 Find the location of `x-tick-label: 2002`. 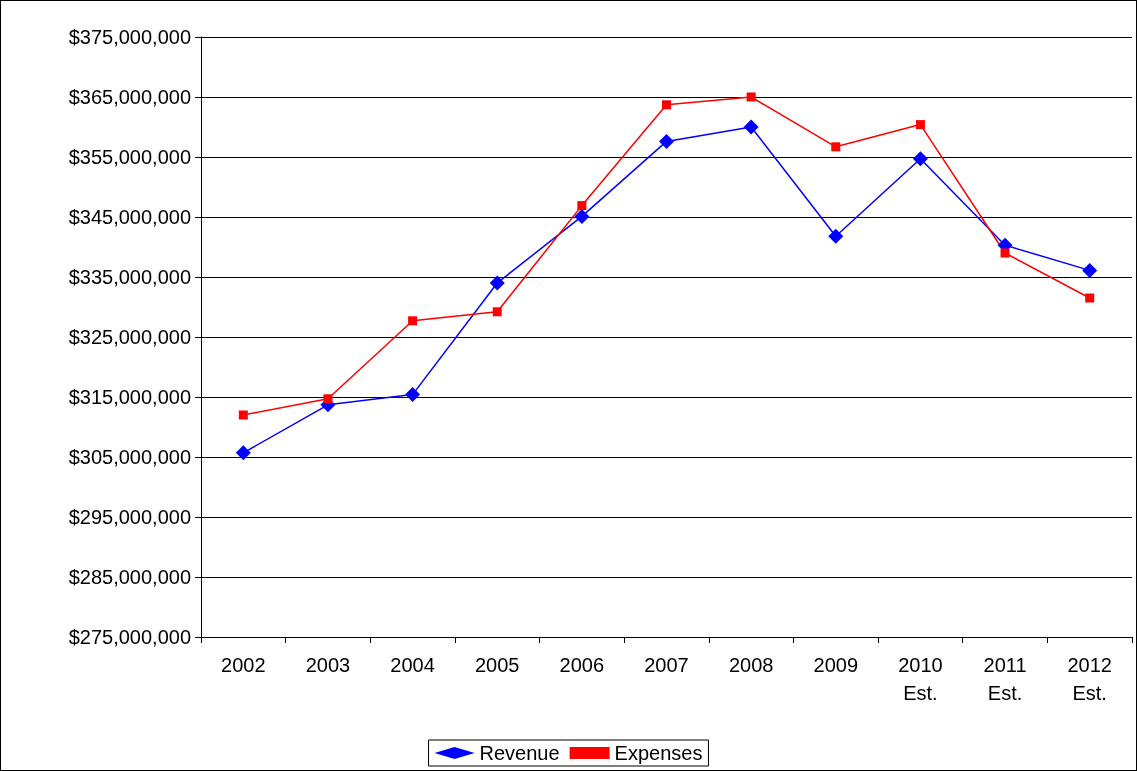

x-tick-label: 2002 is located at coordinates (243, 665).